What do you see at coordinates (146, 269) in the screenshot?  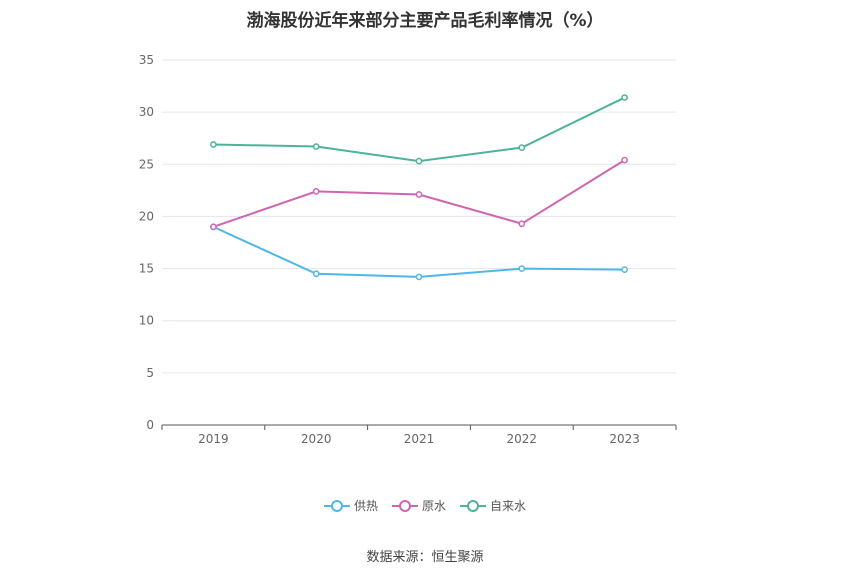 I see `y-tick-label: 15` at bounding box center [146, 269].